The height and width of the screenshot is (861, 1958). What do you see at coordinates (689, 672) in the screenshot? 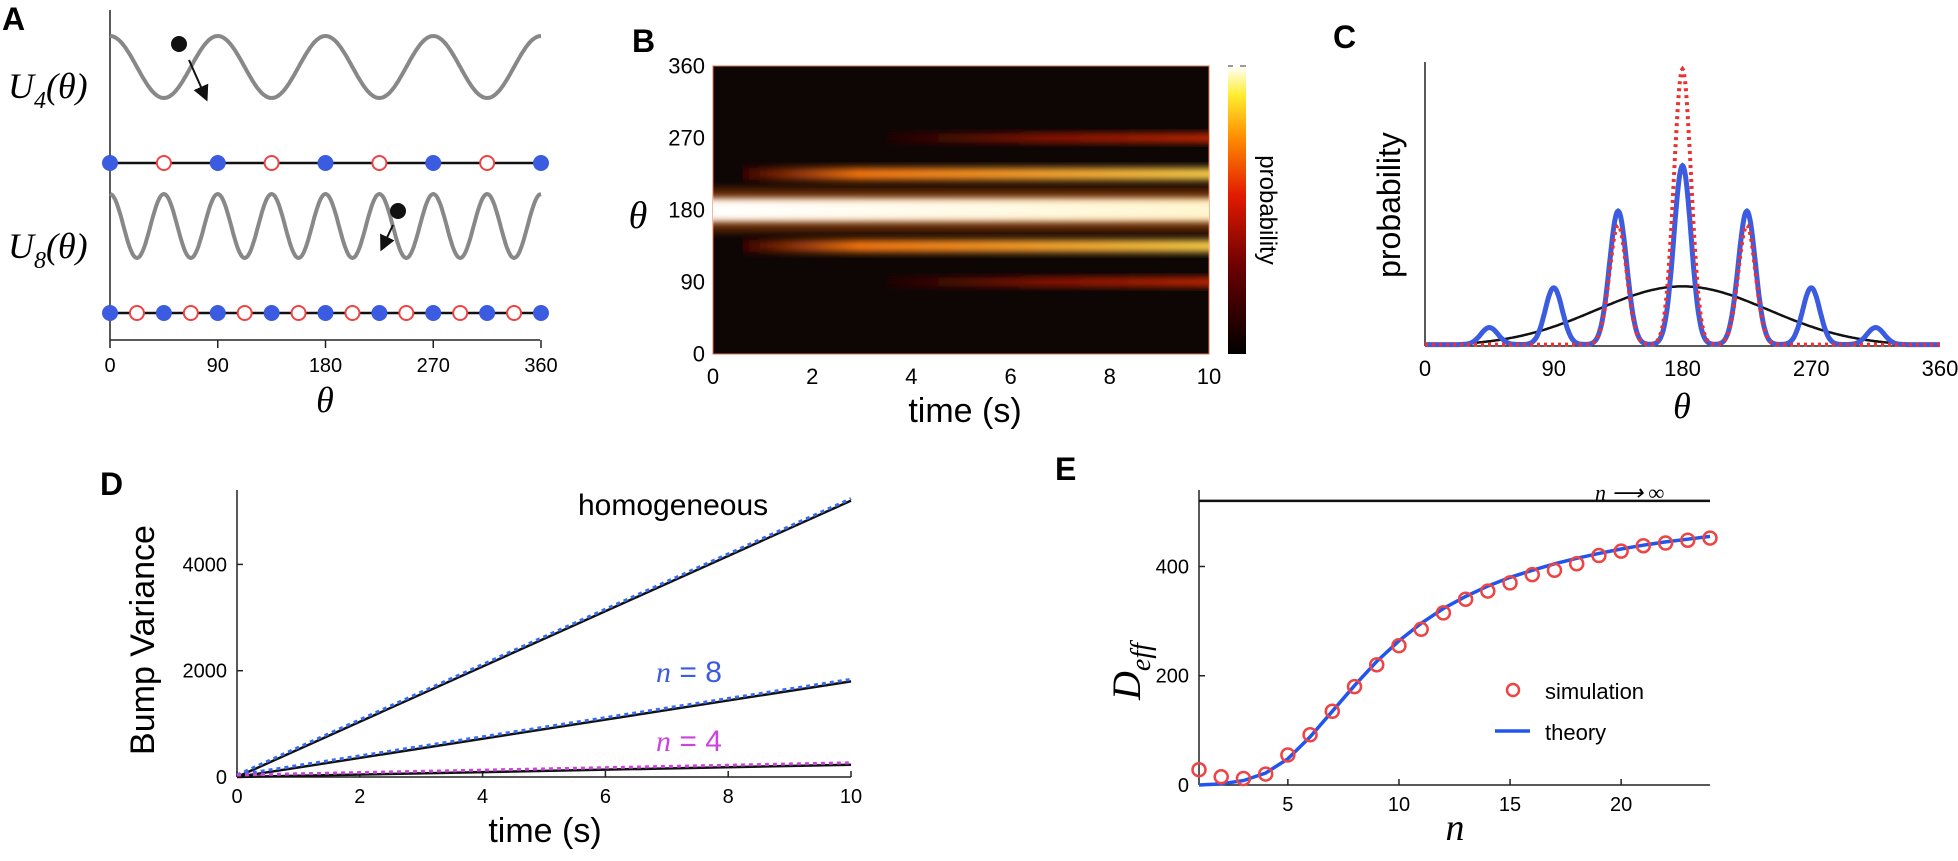
I see `label-n8: n = 8` at bounding box center [689, 672].